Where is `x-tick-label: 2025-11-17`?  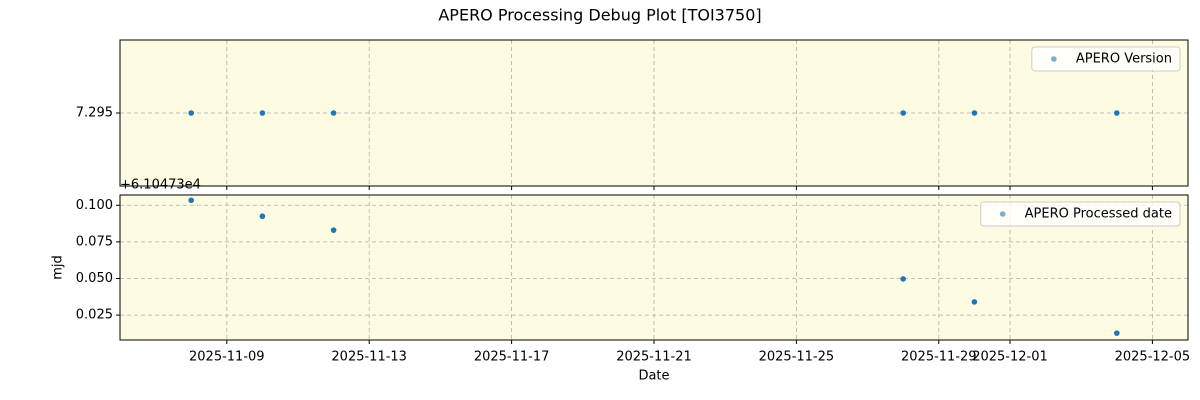
x-tick-label: 2025-11-17 is located at coordinates (512, 357).